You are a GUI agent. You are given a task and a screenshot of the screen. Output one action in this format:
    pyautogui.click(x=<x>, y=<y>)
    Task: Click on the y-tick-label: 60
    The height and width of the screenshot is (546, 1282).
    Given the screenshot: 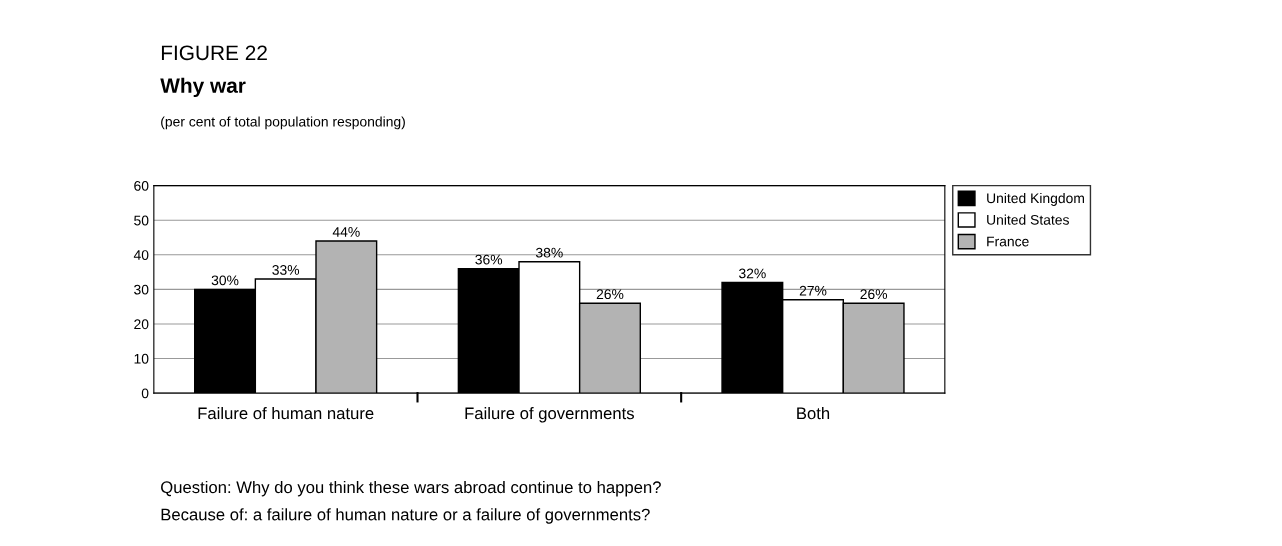 What is the action you would take?
    pyautogui.click(x=141, y=185)
    